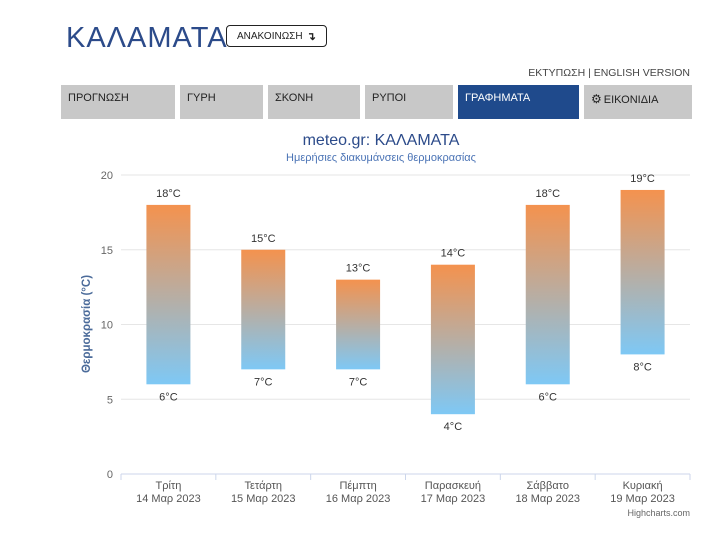 This screenshot has height=545, width=711. I want to click on tab-label: ΕΙΚΟΝΙΔΙΑ, so click(631, 100).